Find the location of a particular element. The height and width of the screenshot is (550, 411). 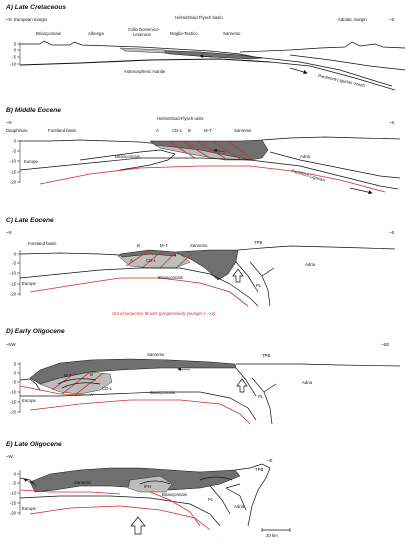

panel-c-tick: 0 is located at coordinates (15, 254).